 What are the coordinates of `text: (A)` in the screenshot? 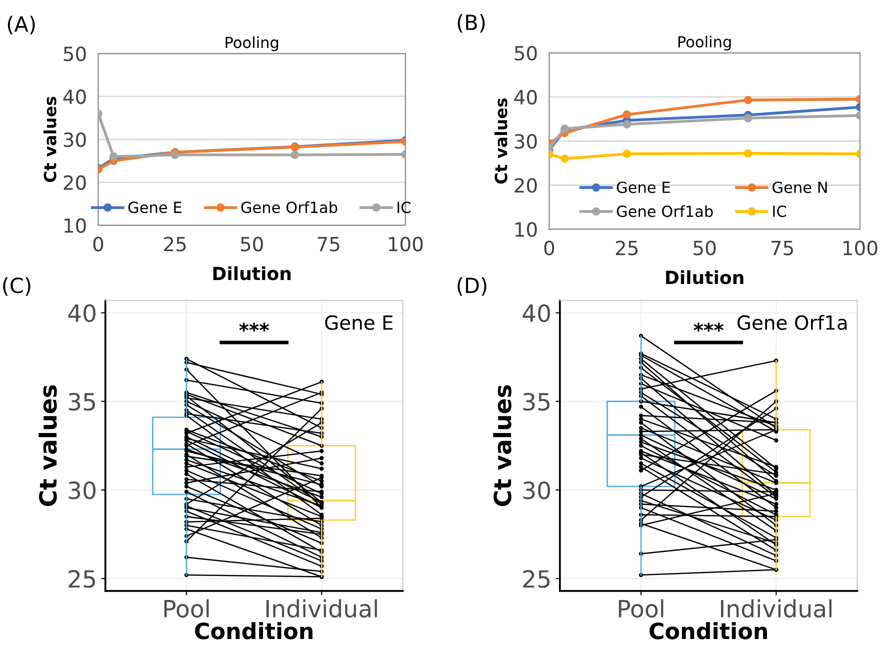 It's located at (21, 25).